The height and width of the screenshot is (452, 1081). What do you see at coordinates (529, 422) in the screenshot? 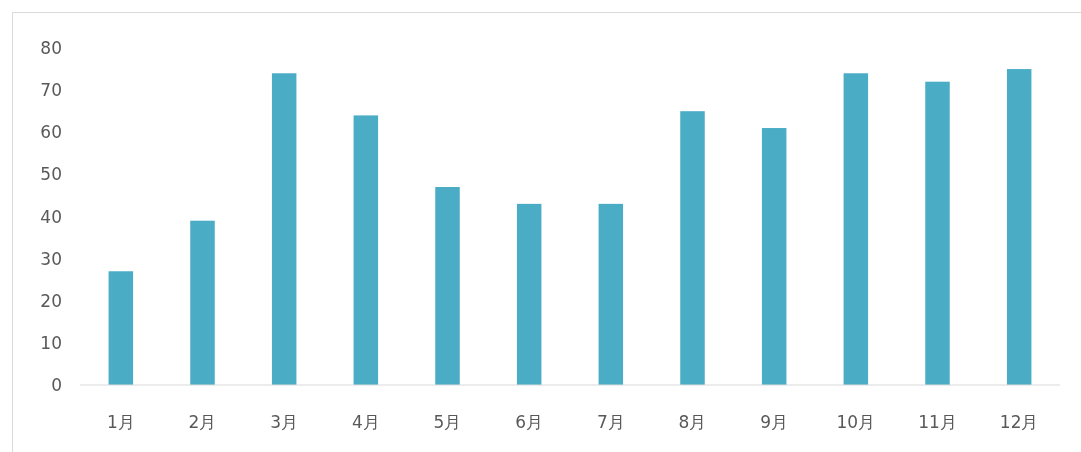
I see `x-tick-label: 6月` at bounding box center [529, 422].